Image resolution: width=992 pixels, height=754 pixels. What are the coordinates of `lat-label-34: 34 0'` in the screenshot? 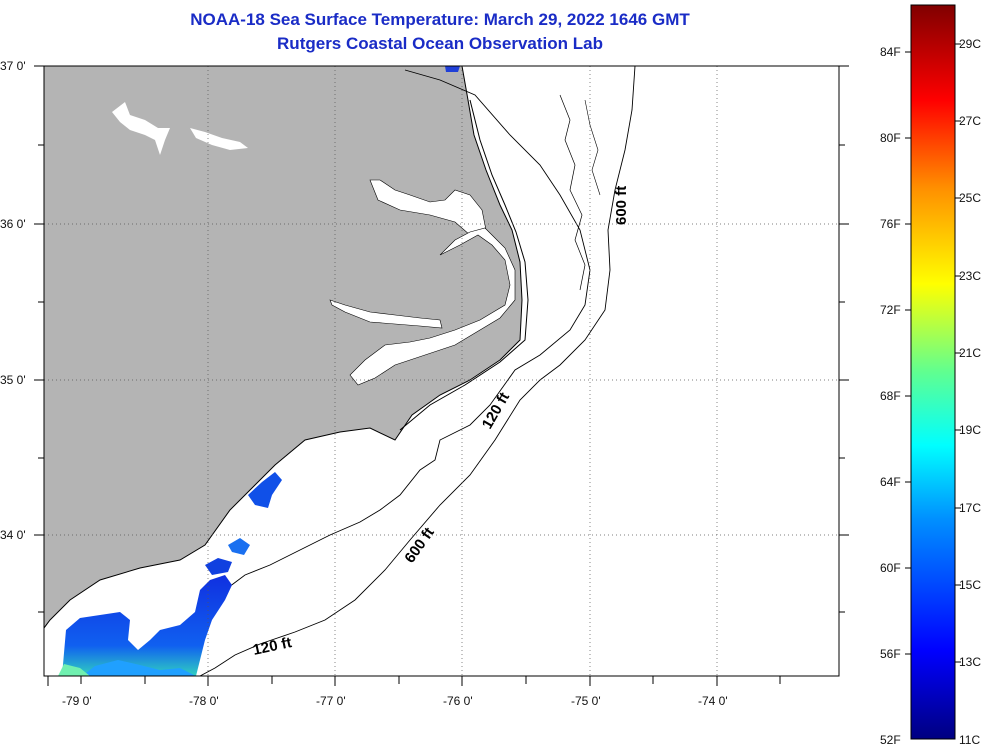 It's located at (13, 535).